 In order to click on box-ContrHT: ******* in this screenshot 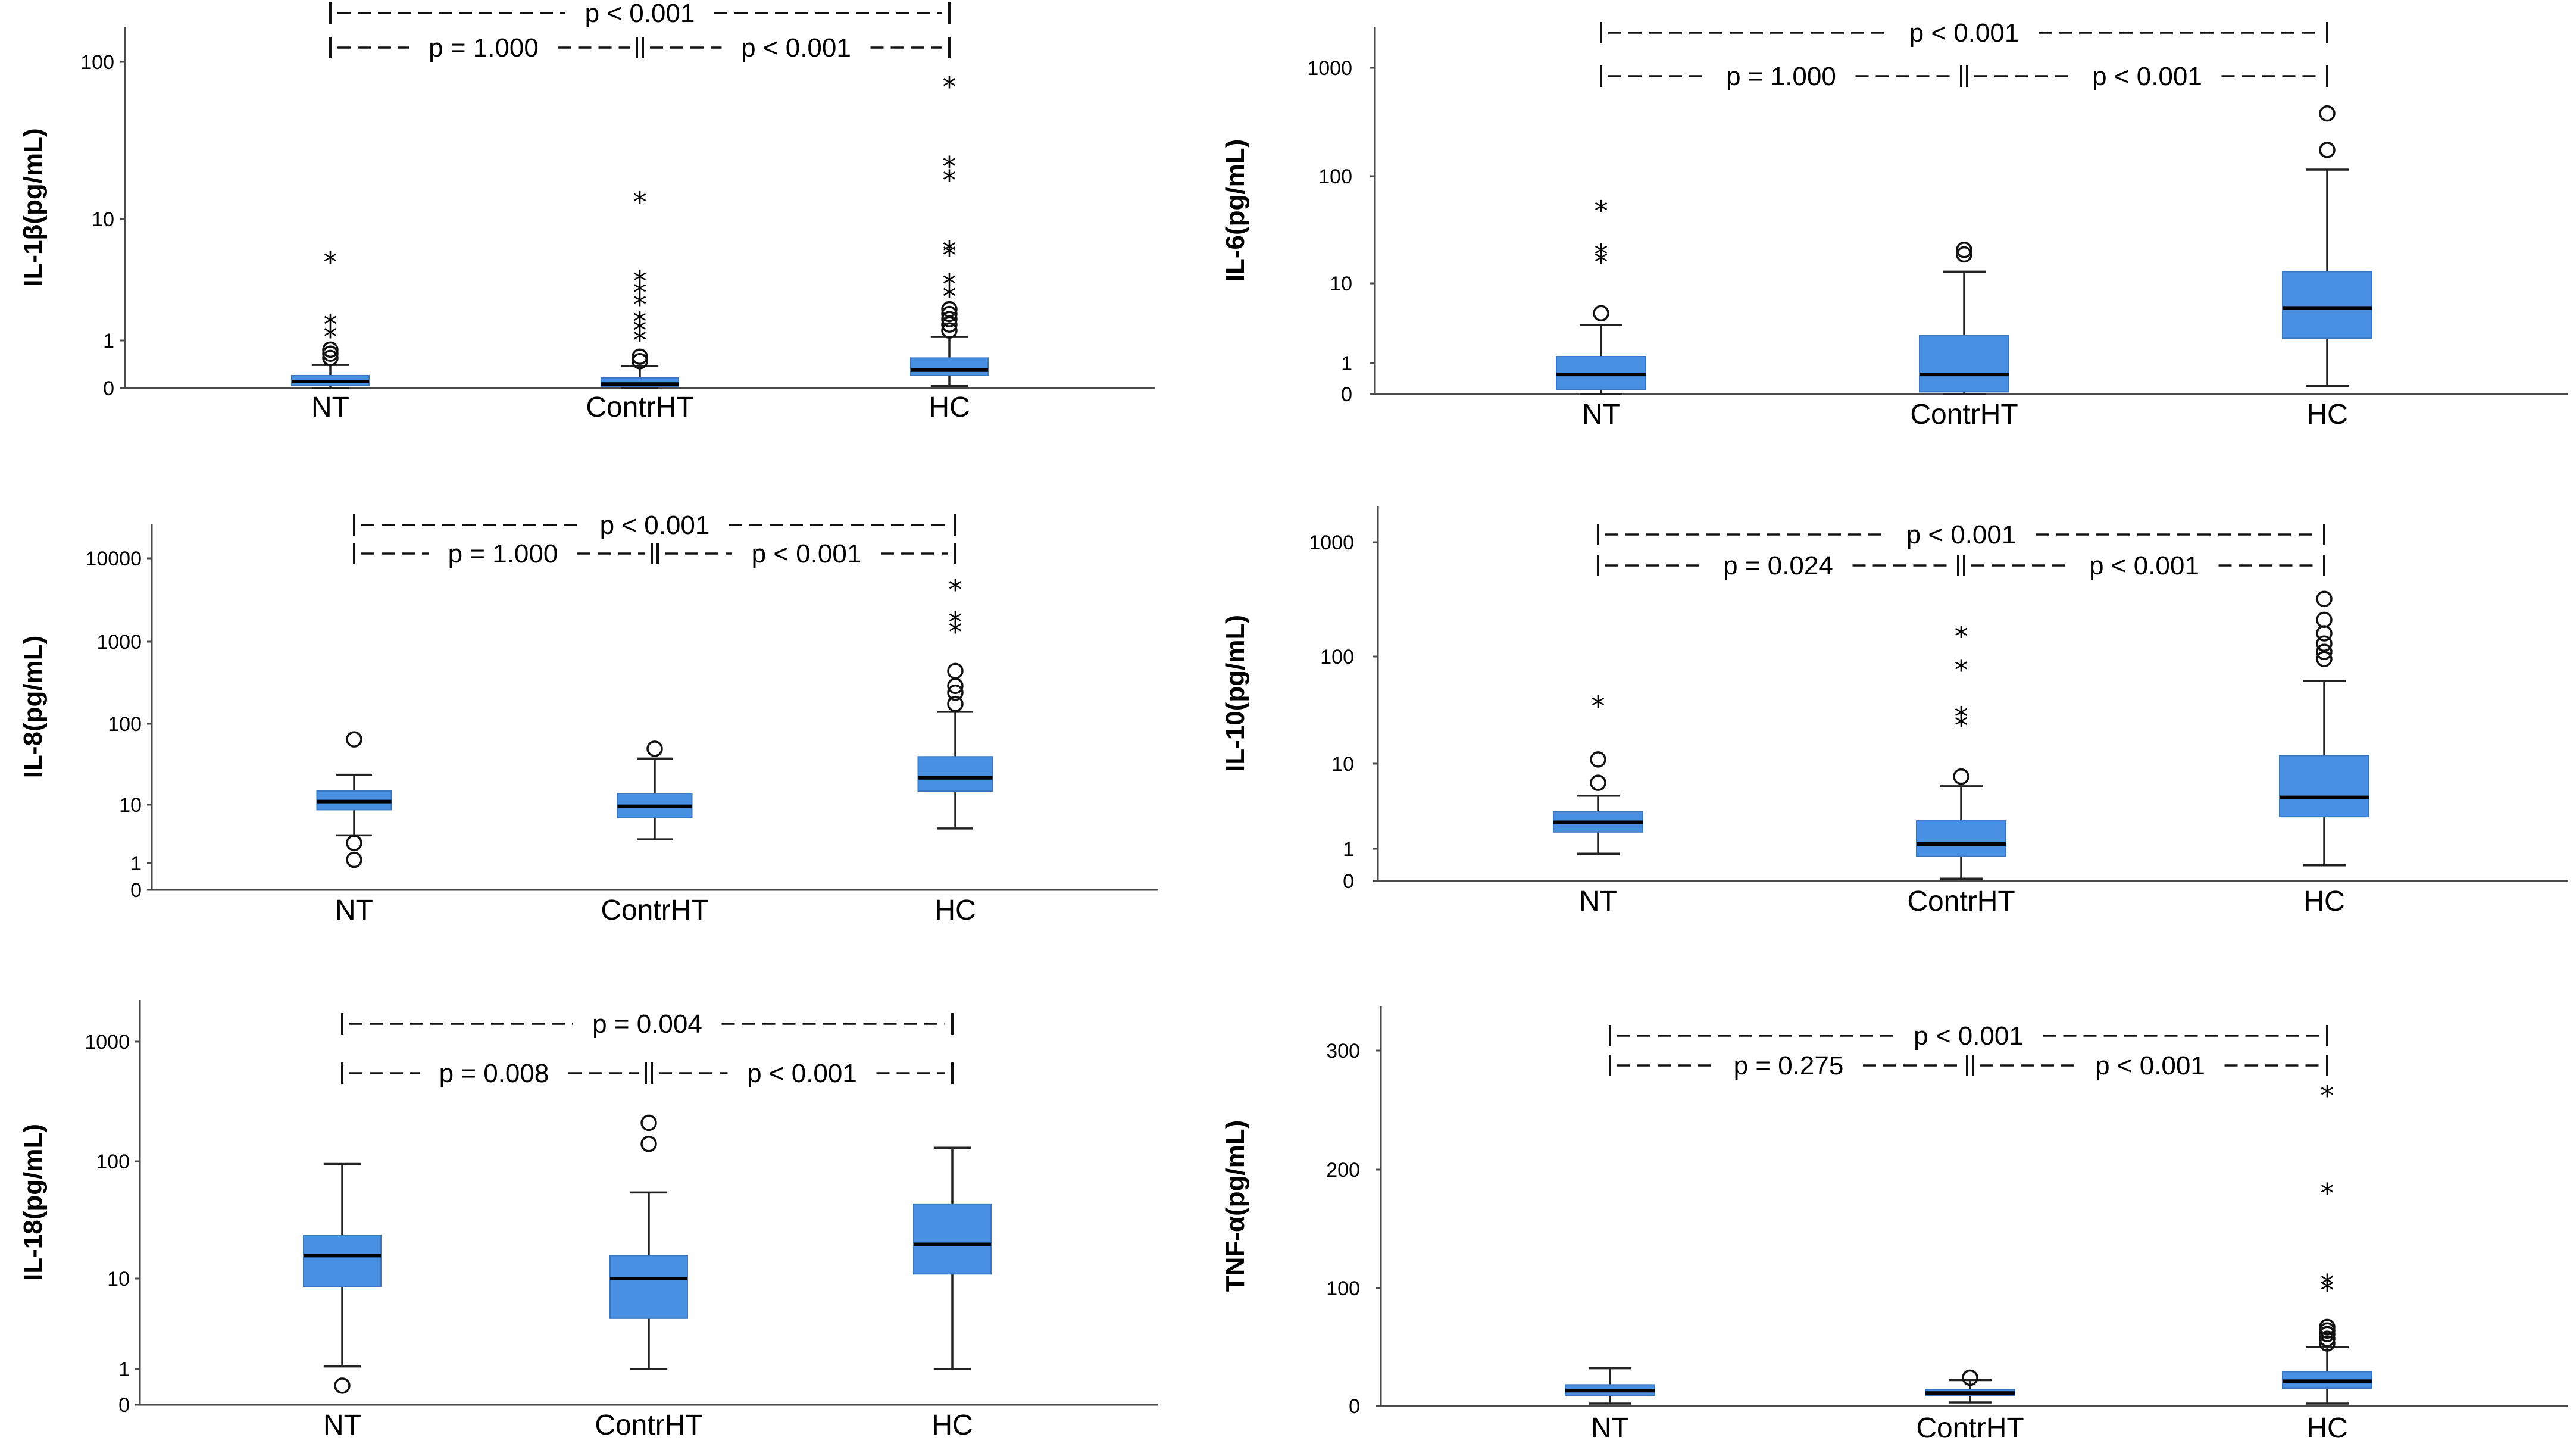, I will do `click(640, 287)`.